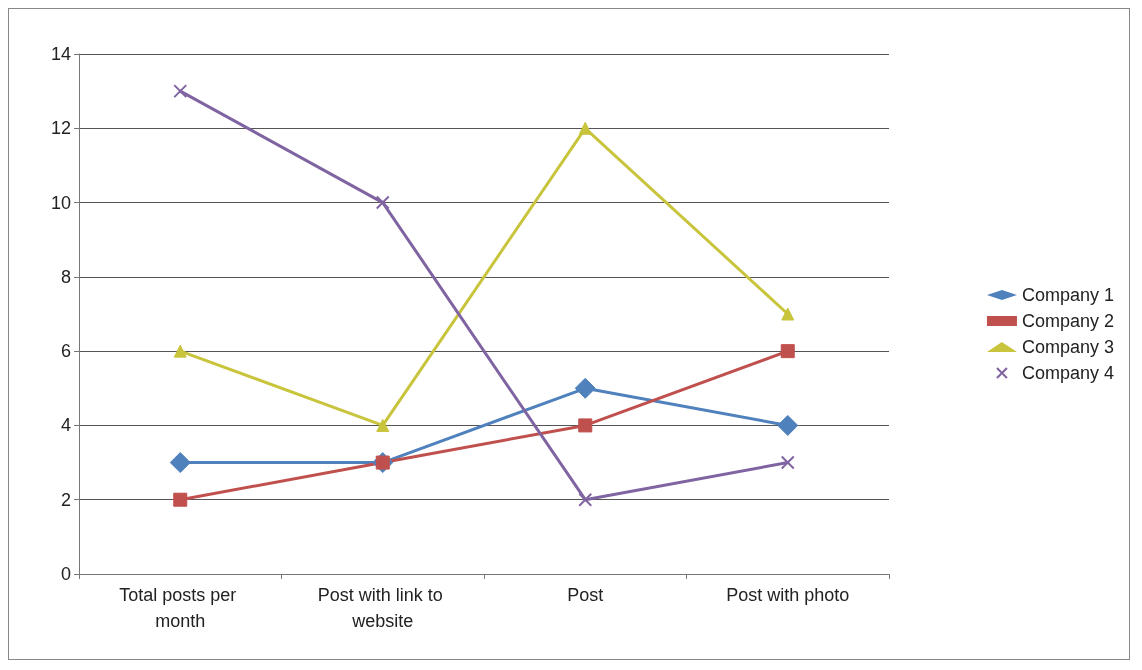  Describe the element at coordinates (60, 54) in the screenshot. I see `y-tick-label: 14` at that location.